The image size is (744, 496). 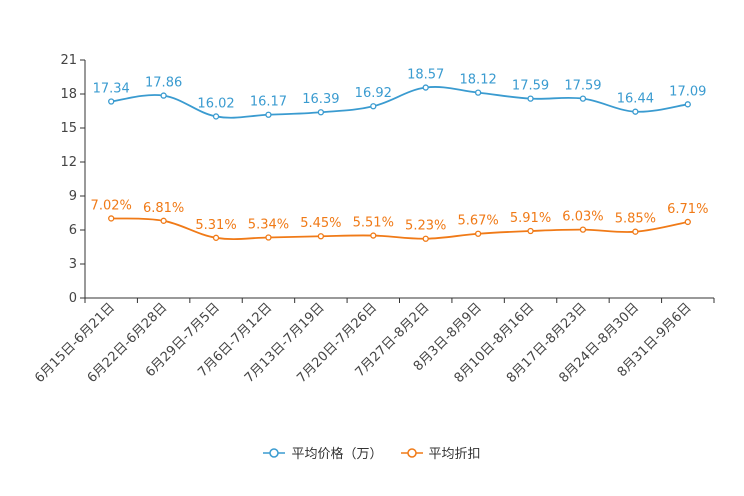 What do you see at coordinates (320, 223) in the screenshot?
I see `data-label-1: 5.45%` at bounding box center [320, 223].